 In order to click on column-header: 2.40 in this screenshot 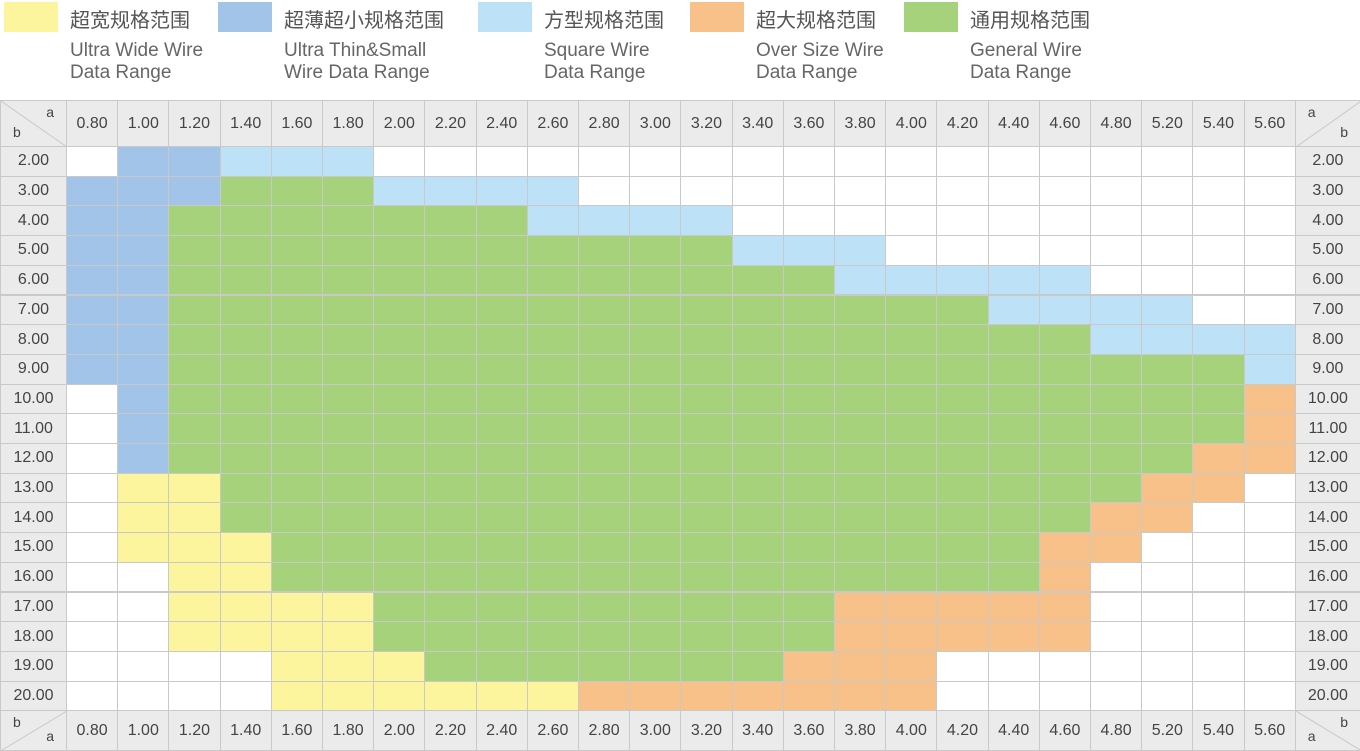, I will do `click(501, 123)`.